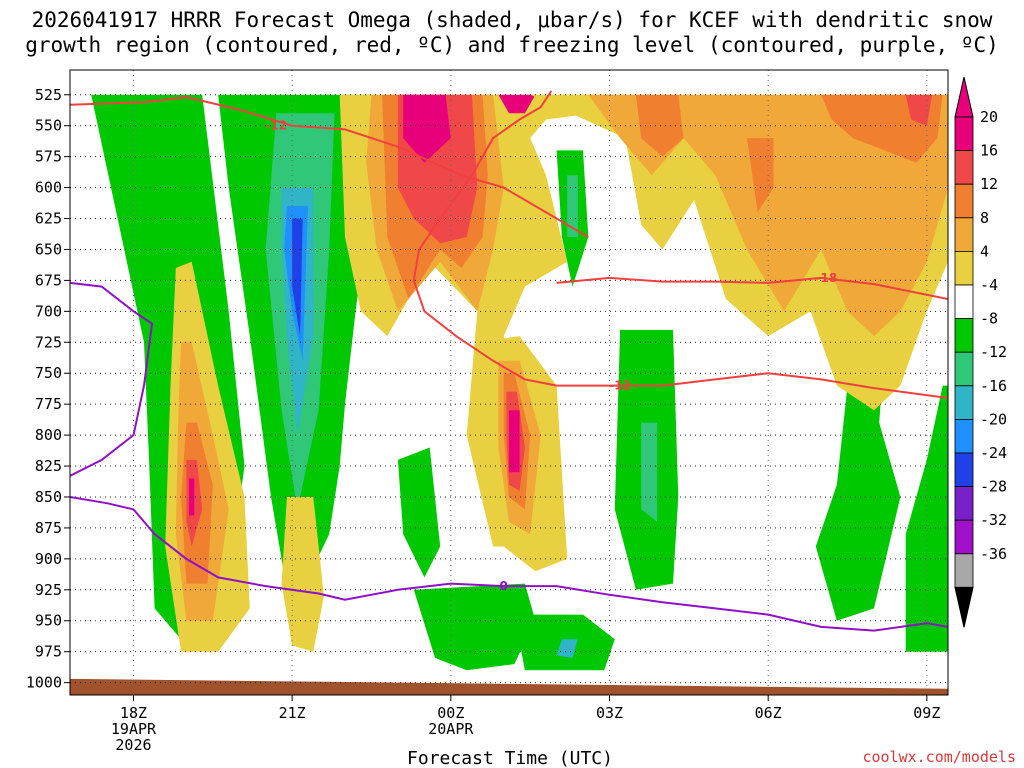 This screenshot has width=1024, height=768. I want to click on x-tick-label-6-1: 20APR, so click(451, 729).